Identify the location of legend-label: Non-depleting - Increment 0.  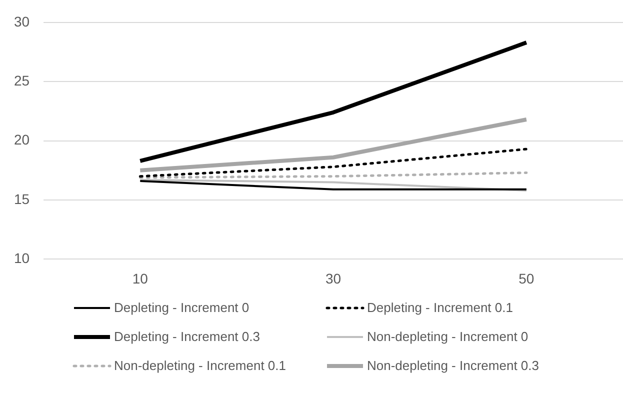
(447, 336).